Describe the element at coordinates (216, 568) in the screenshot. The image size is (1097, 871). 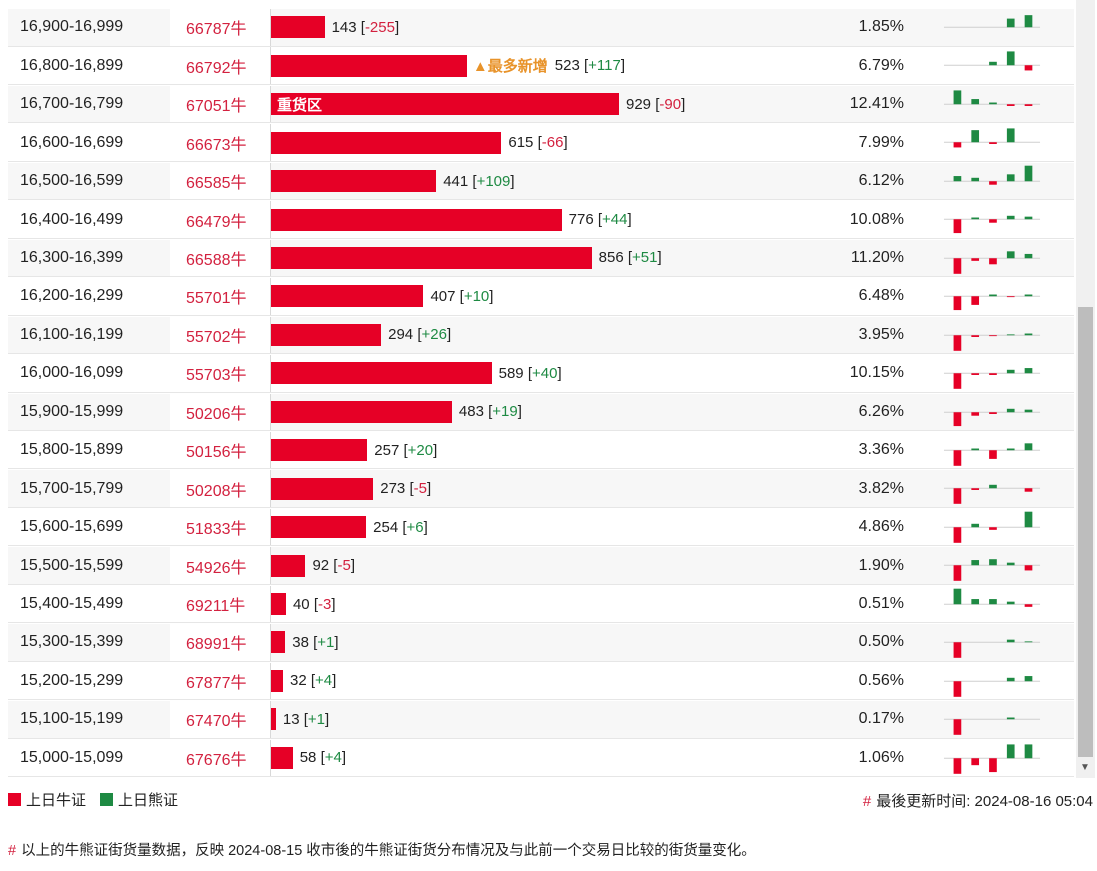
I see `warrant-code-link: 54926牛` at that location.